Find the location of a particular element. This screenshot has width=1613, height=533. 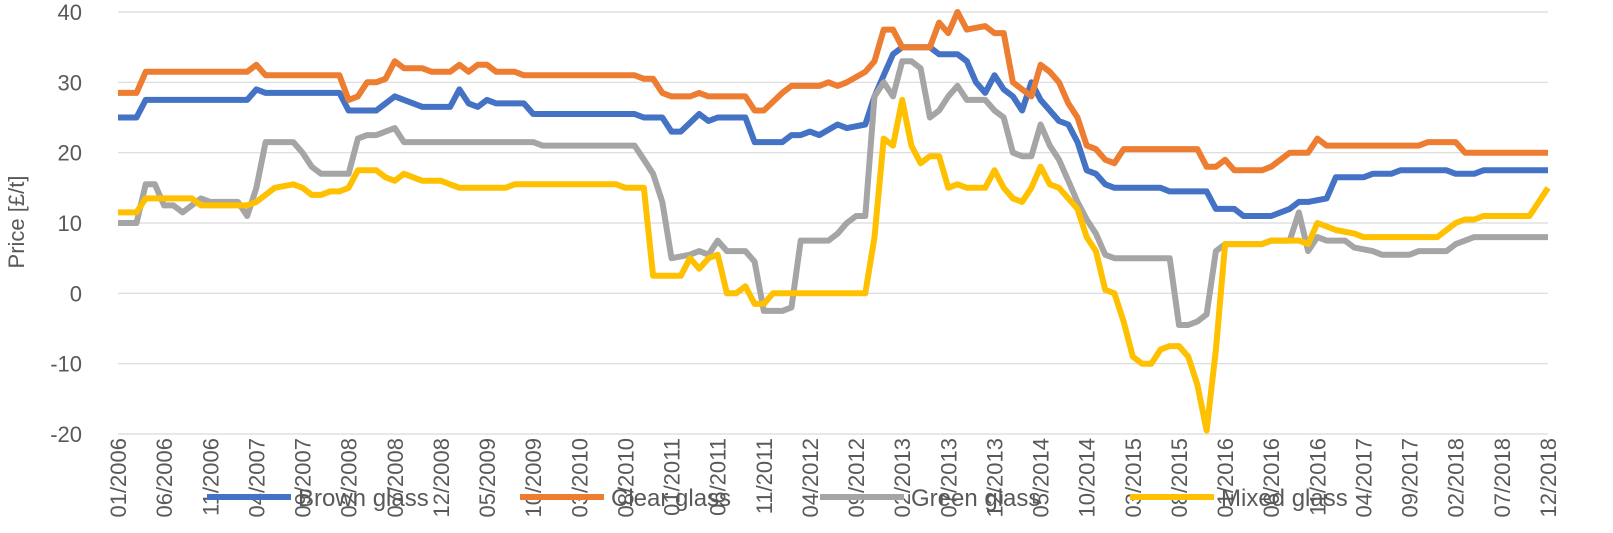

x-tick-label: 10/2009 is located at coordinates (533, 478).